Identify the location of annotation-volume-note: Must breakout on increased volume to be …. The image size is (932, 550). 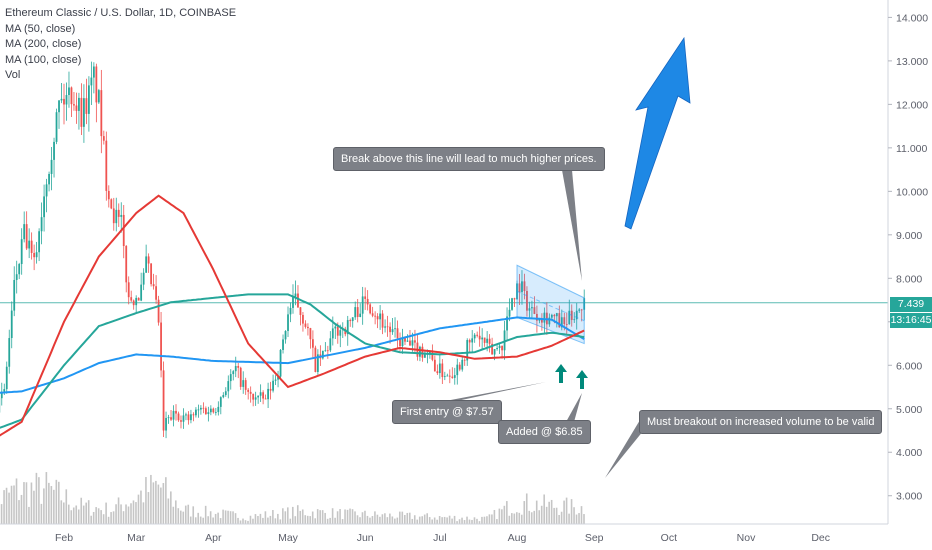
(761, 422).